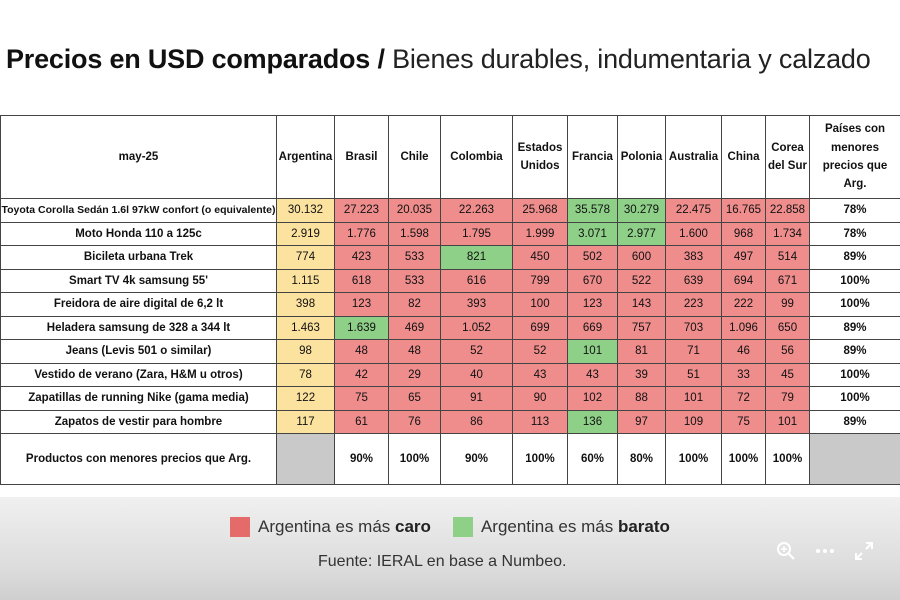 The height and width of the screenshot is (600, 900). I want to click on price-cell: 968, so click(743, 233).